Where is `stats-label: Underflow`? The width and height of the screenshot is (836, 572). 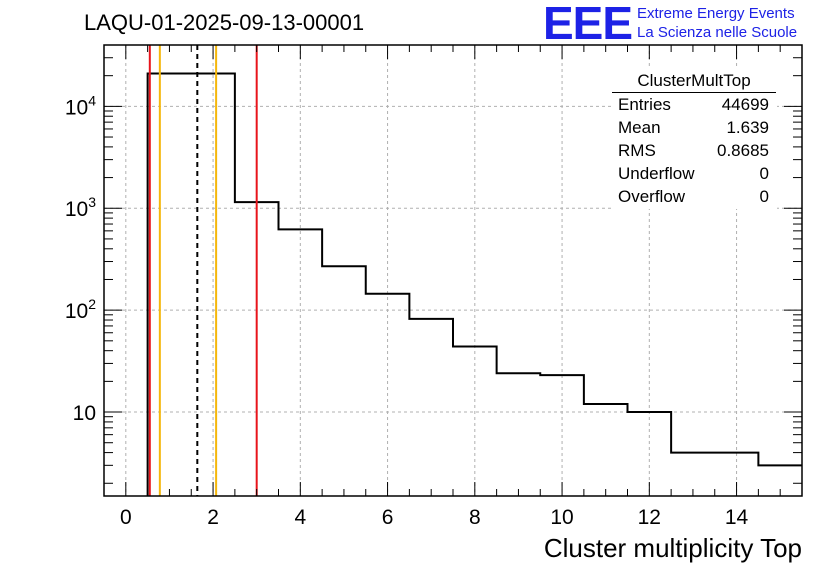 stats-label: Underflow is located at coordinates (656, 173).